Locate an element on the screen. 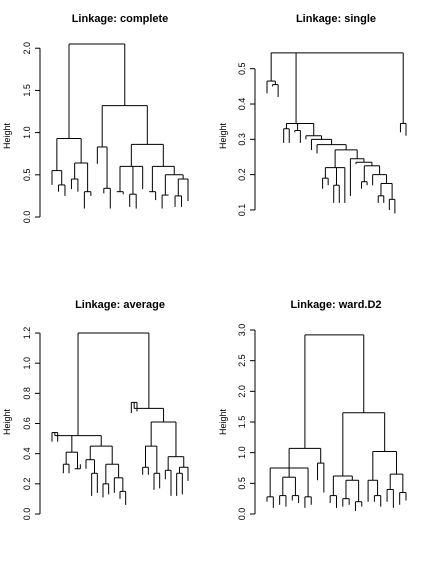  panel-title: Linkage: ward.D2 is located at coordinates (335, 305).